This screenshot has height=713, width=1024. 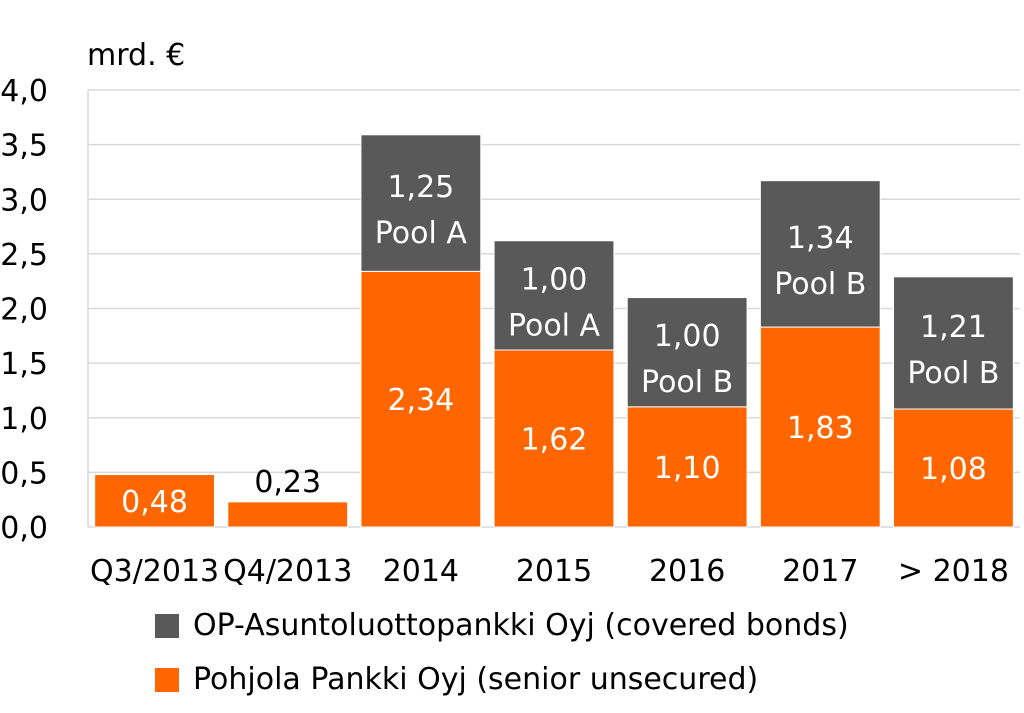 I want to click on data-label-senior-unsecured: 1,08, so click(x=953, y=469).